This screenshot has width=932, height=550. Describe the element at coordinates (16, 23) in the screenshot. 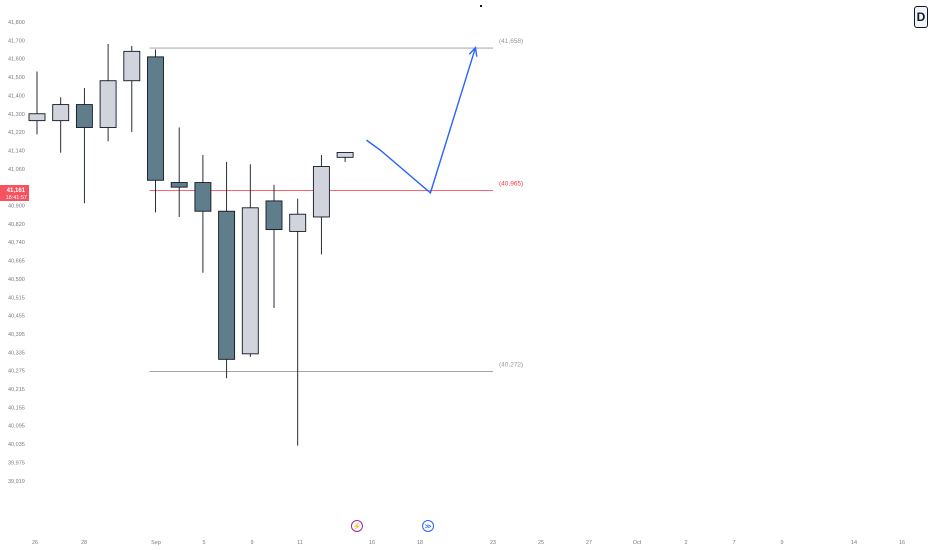

I see `y-tick-label: 41,800` at that location.